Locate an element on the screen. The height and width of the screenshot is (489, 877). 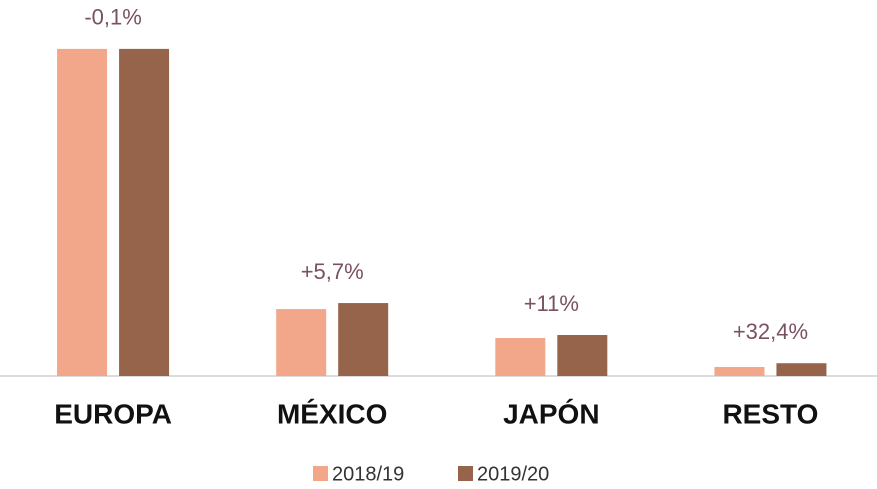
x-tick-label: RESTO is located at coordinates (770, 413).